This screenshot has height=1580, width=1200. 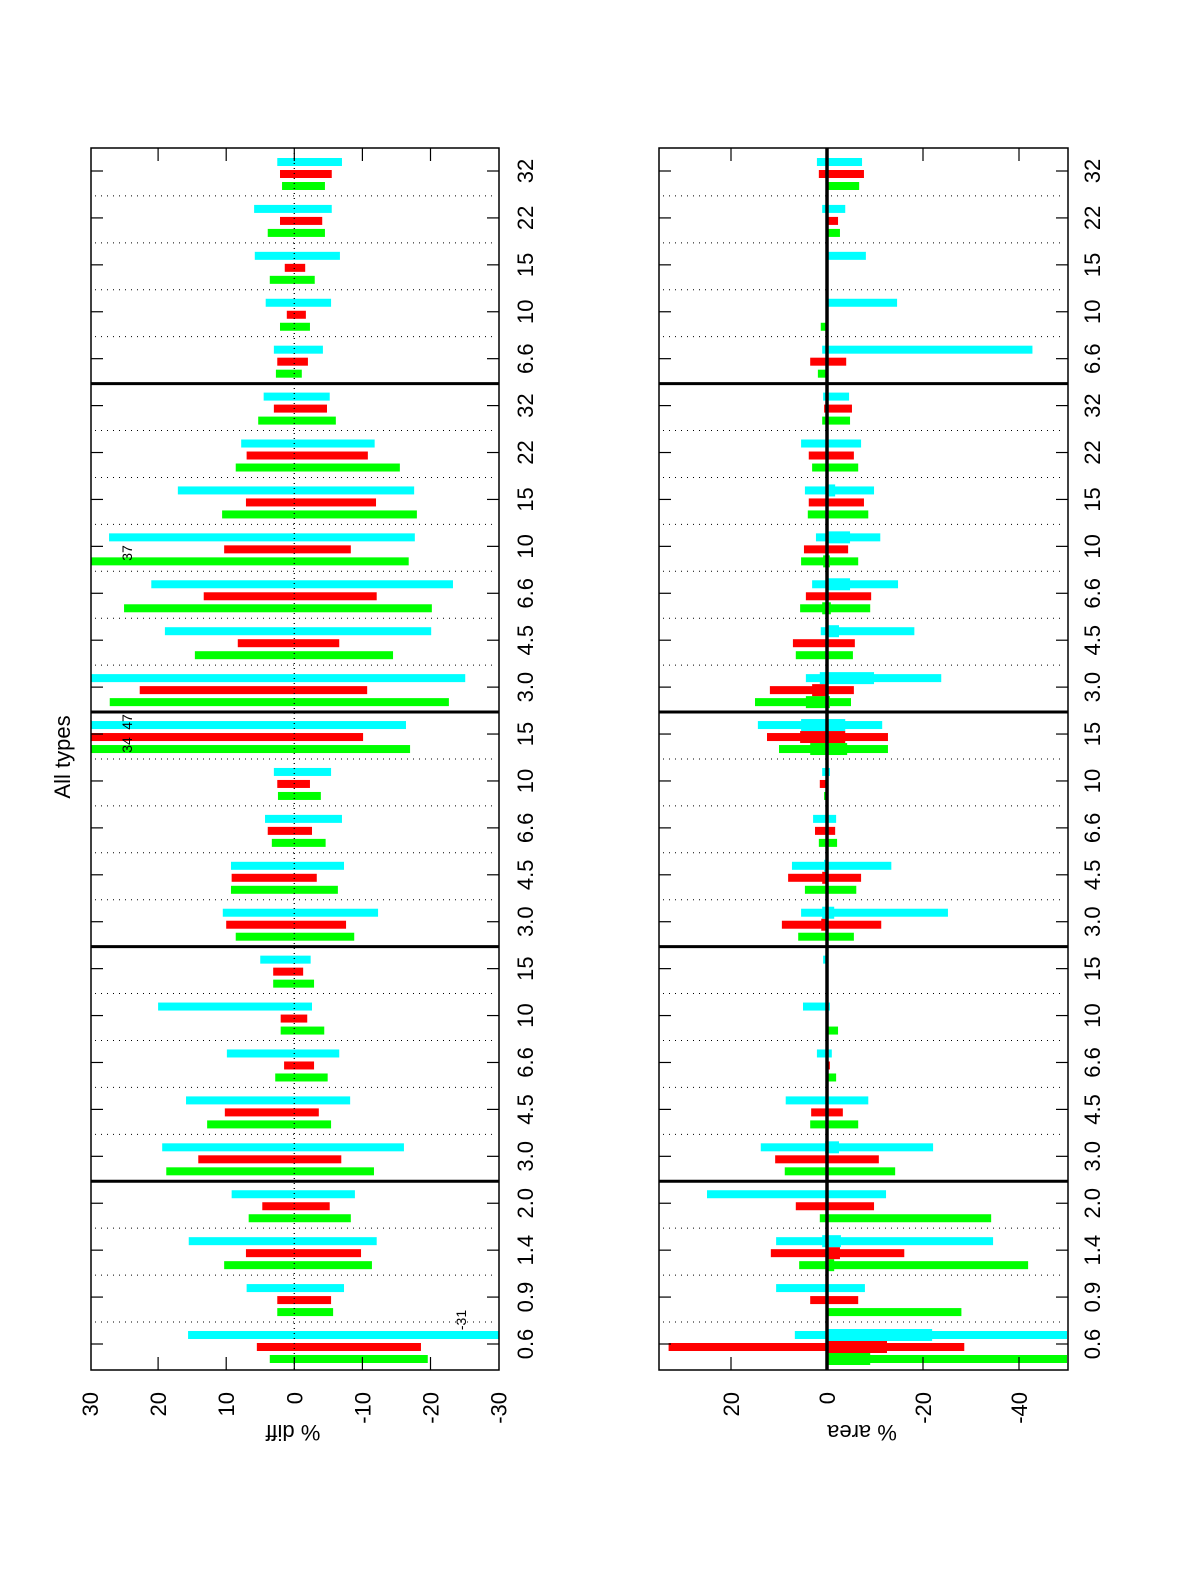 I want to click on category-tick-label: 0.9, so click(x=525, y=1297).